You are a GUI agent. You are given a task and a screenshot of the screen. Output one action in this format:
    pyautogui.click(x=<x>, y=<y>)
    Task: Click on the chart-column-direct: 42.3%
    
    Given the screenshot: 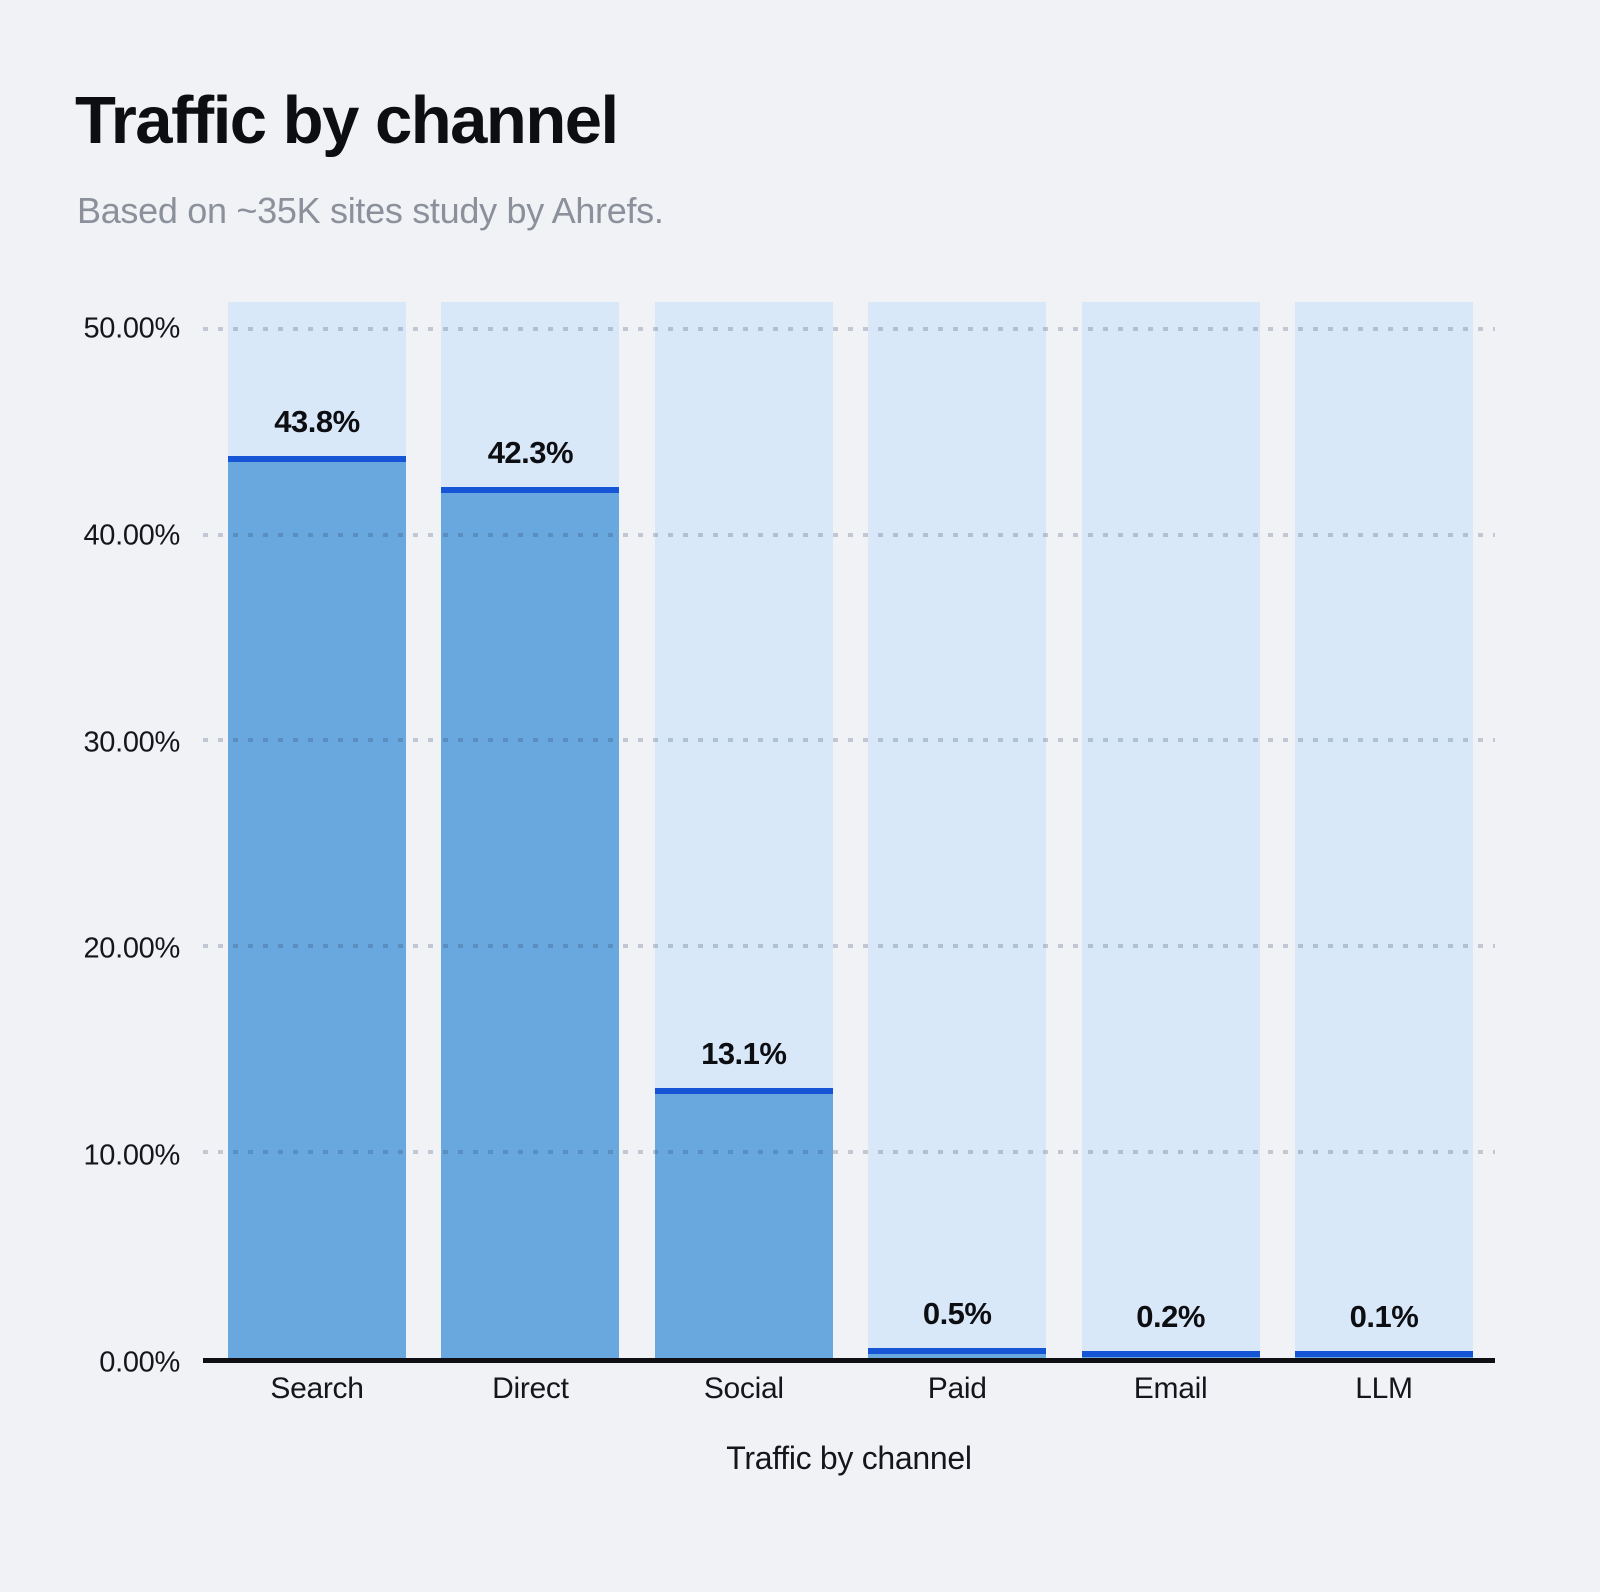 What is the action you would take?
    pyautogui.click(x=530, y=830)
    